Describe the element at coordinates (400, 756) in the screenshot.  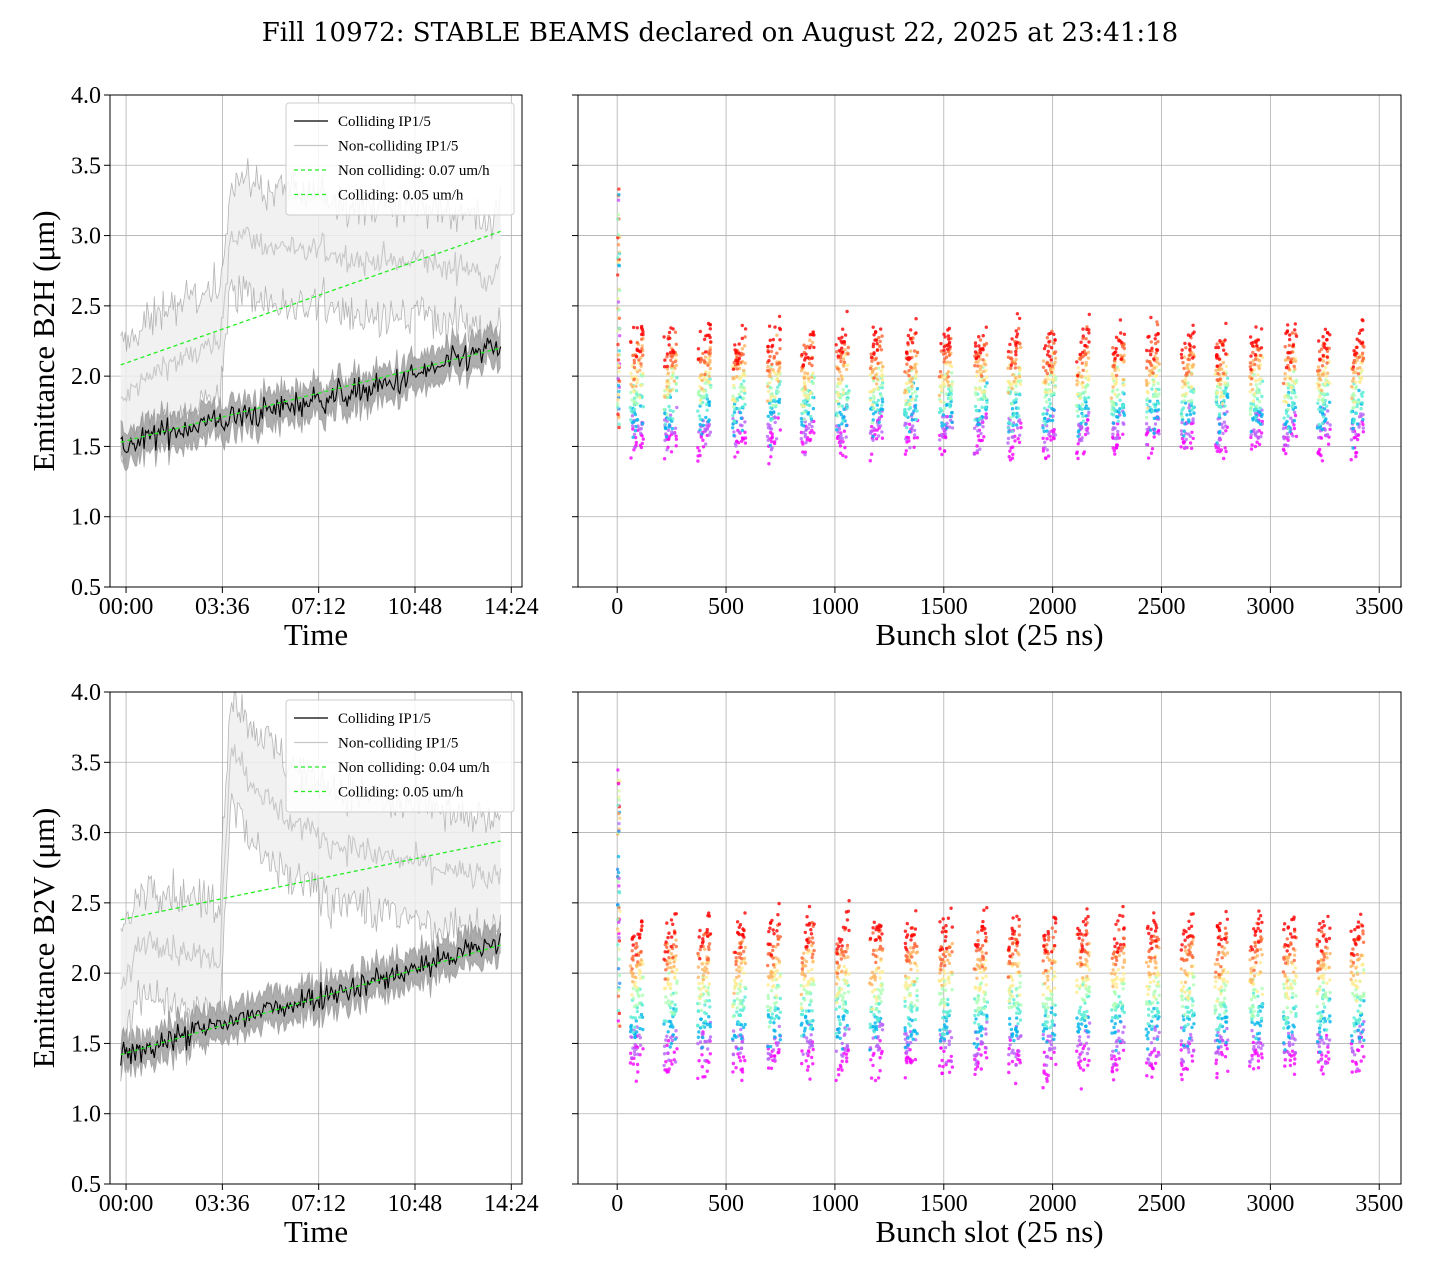
I see `legend-box` at that location.